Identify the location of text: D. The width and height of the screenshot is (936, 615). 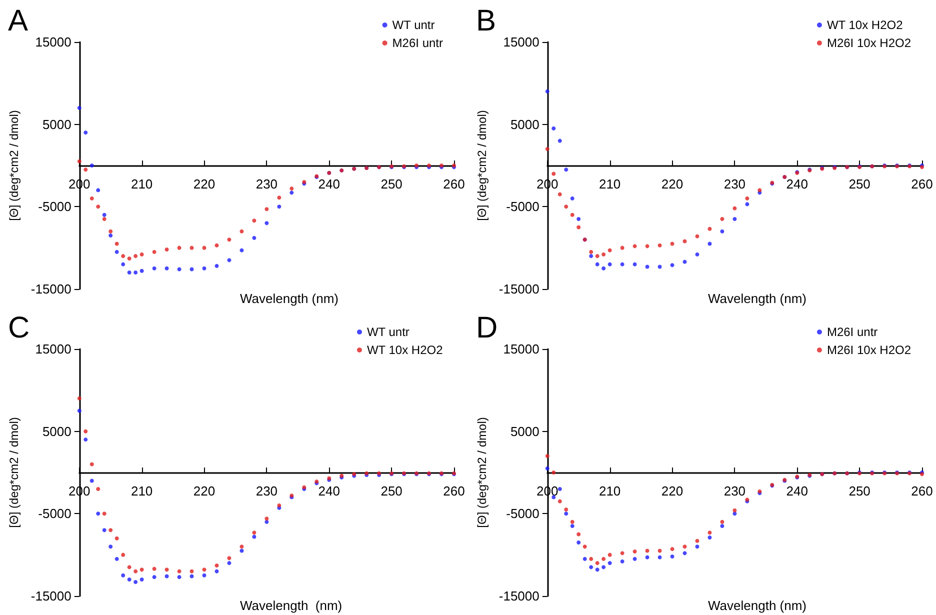
(487, 328).